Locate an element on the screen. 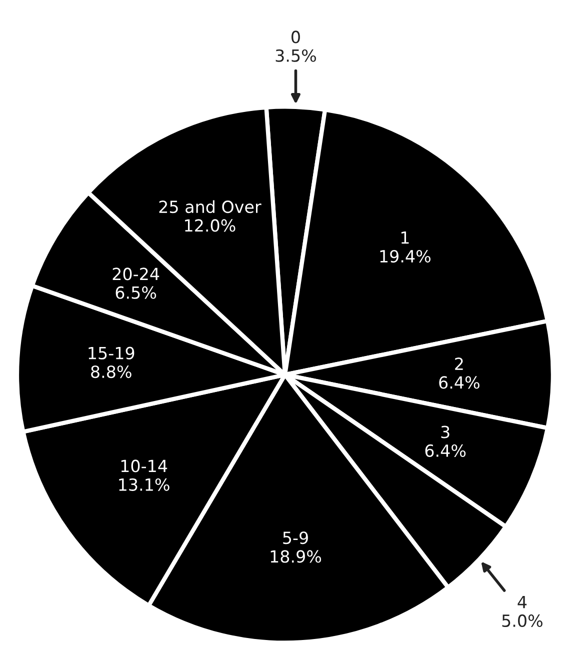 This screenshot has height=650, width=566. data-label: 6.5% is located at coordinates (136, 292).